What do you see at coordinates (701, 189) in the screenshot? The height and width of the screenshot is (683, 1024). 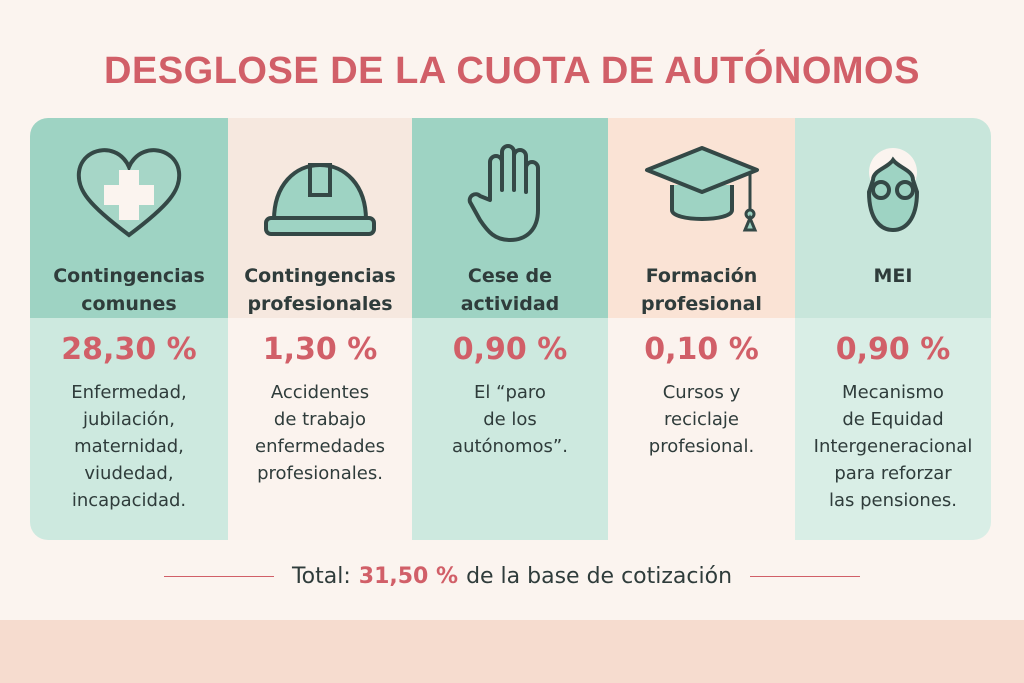 I see `graduation-cap-icon` at bounding box center [701, 189].